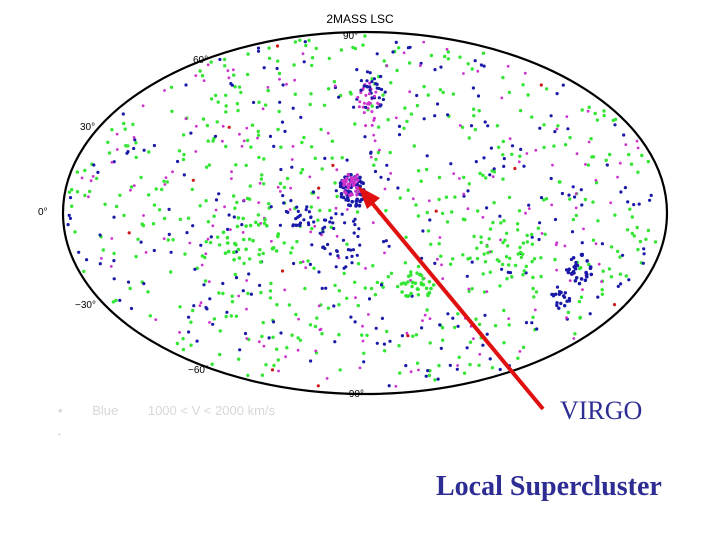  What do you see at coordinates (601, 410) in the screenshot?
I see `virgo-label: VIRGO` at bounding box center [601, 410].